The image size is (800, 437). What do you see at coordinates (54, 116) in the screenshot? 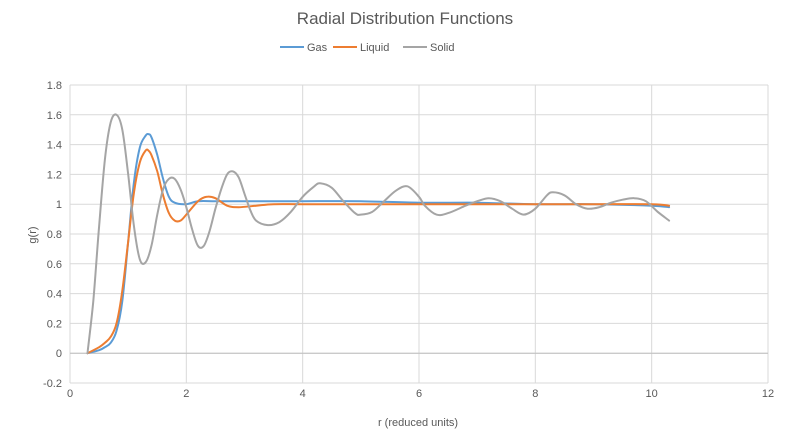
I see `y-tick-label: 1.6` at bounding box center [54, 116].